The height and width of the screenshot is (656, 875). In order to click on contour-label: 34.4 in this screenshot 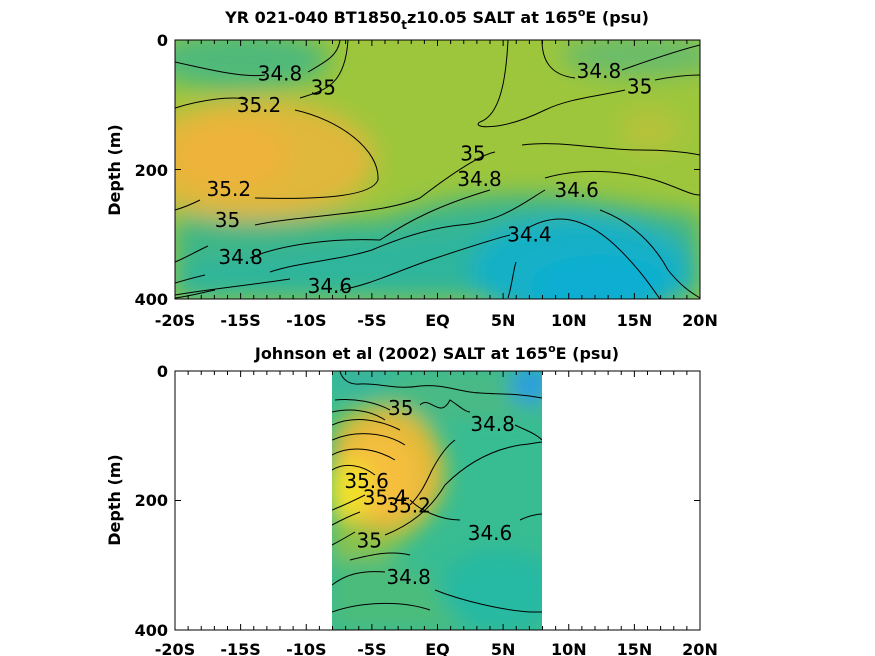, I will do `click(529, 234)`.